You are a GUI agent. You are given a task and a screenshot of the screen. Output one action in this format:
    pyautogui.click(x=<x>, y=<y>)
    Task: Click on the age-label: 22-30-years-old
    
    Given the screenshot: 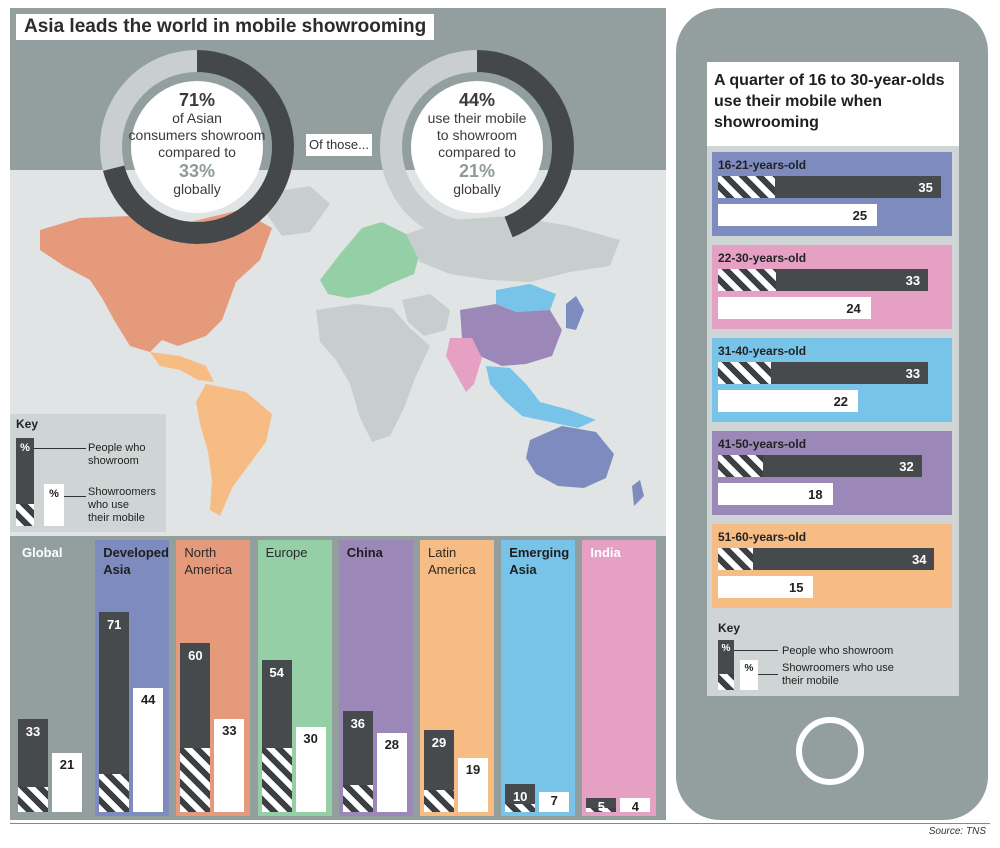 What is the action you would take?
    pyautogui.click(x=762, y=258)
    